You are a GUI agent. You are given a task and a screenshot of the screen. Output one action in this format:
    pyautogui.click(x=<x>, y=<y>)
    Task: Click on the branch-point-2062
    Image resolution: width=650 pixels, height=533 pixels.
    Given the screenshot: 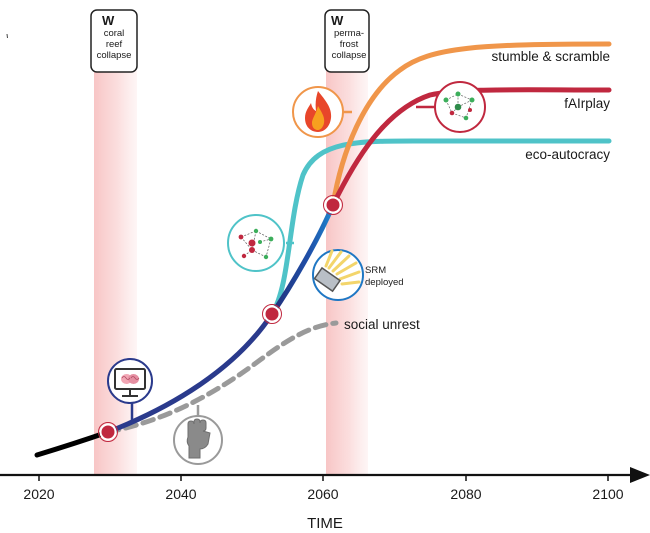 What is the action you would take?
    pyautogui.click(x=333, y=205)
    